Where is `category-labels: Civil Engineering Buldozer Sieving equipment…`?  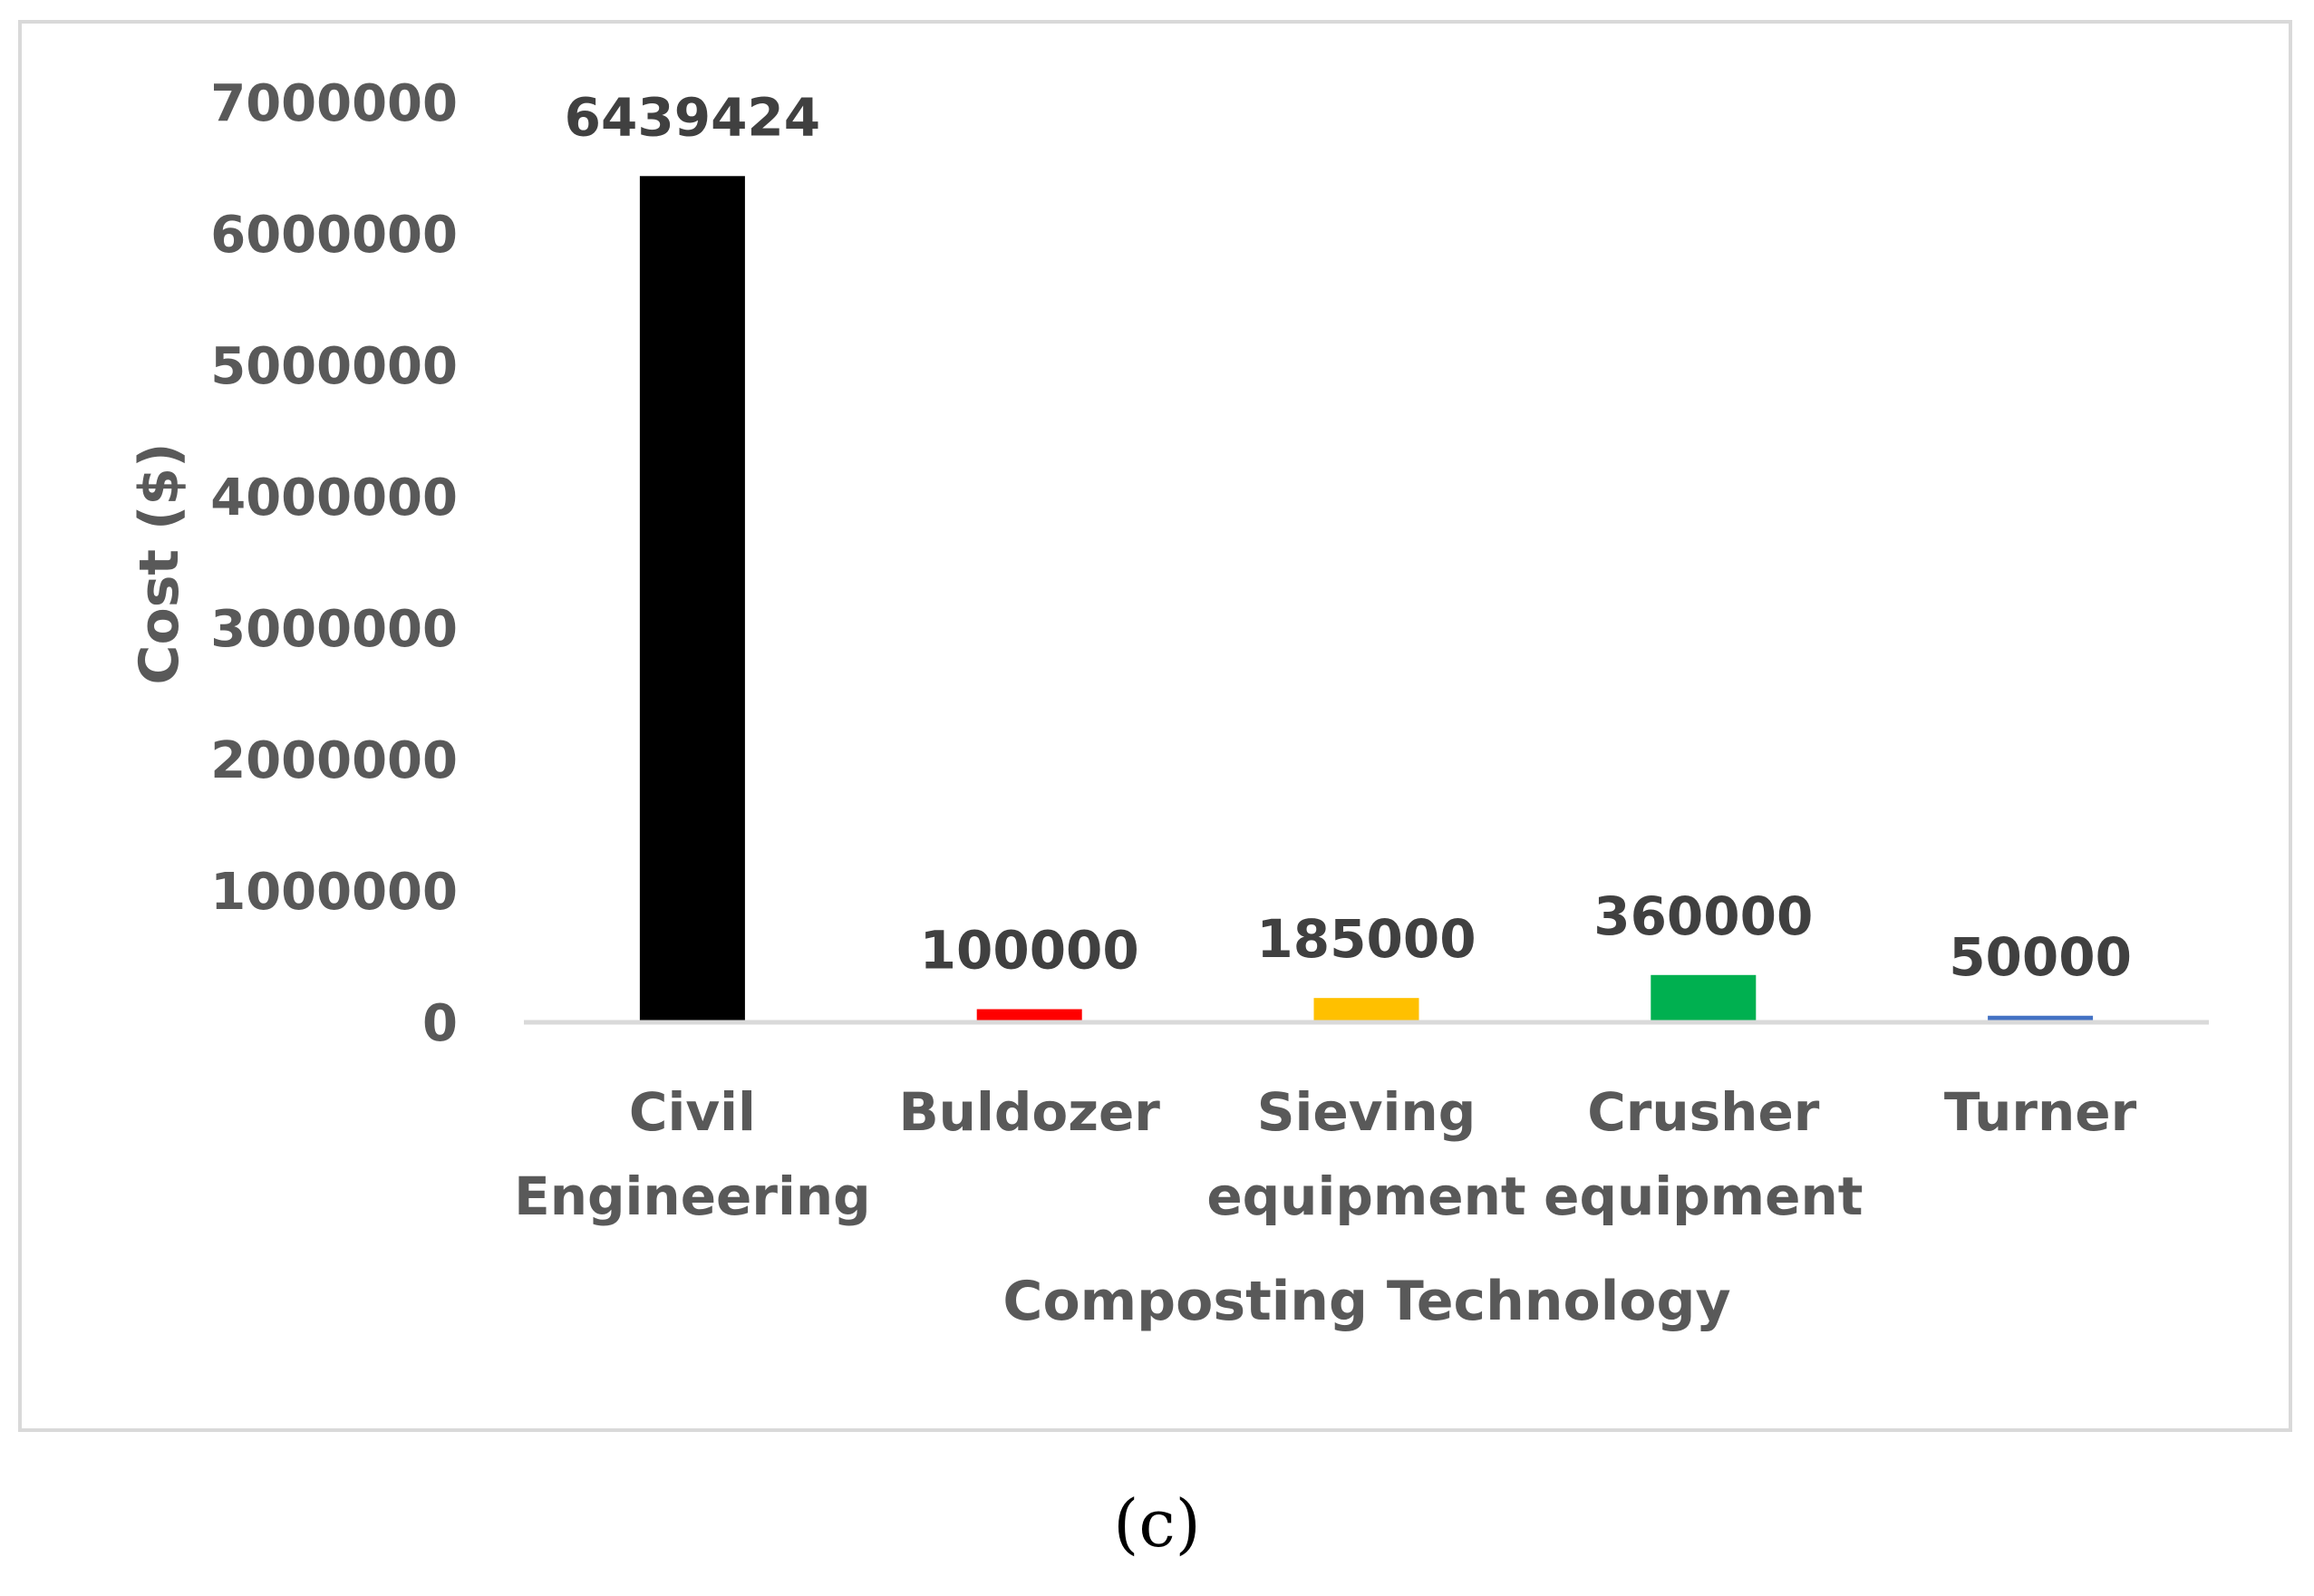
category-labels: Civil Engineering Buldozer Sieving equipment… is located at coordinates (1326, 1154).